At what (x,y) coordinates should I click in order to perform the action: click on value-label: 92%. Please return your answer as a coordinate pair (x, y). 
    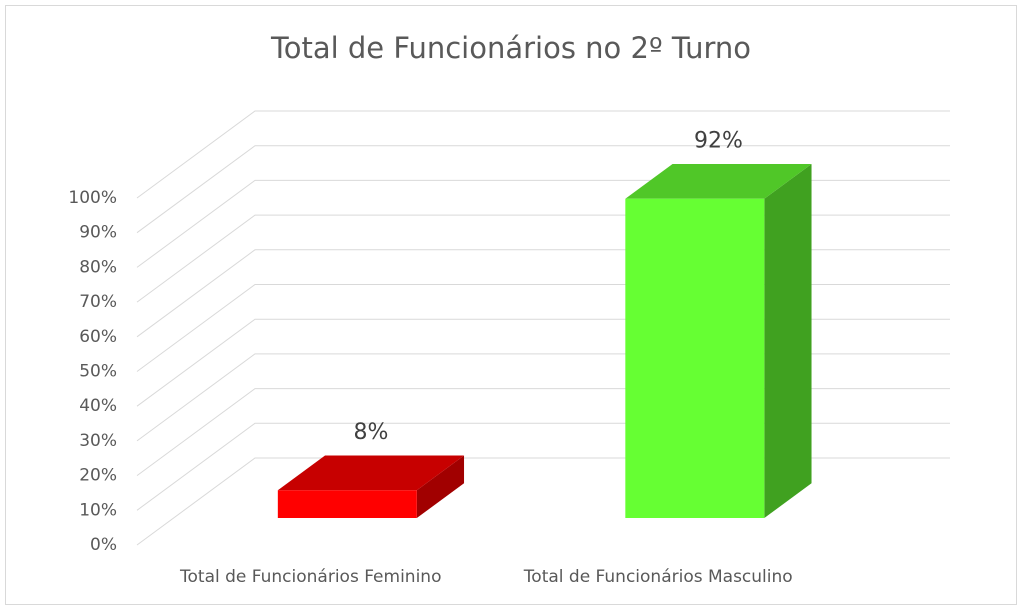
    Looking at the image, I should click on (718, 140).